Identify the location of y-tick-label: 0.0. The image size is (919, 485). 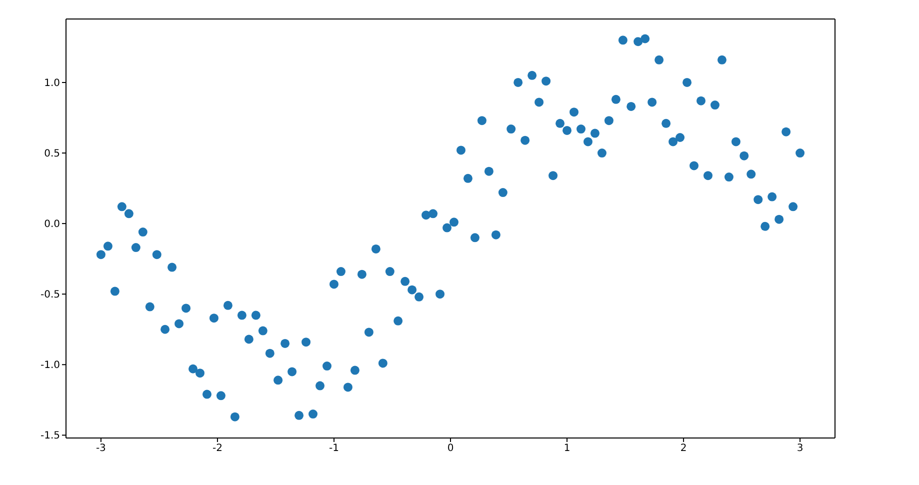
(52, 224).